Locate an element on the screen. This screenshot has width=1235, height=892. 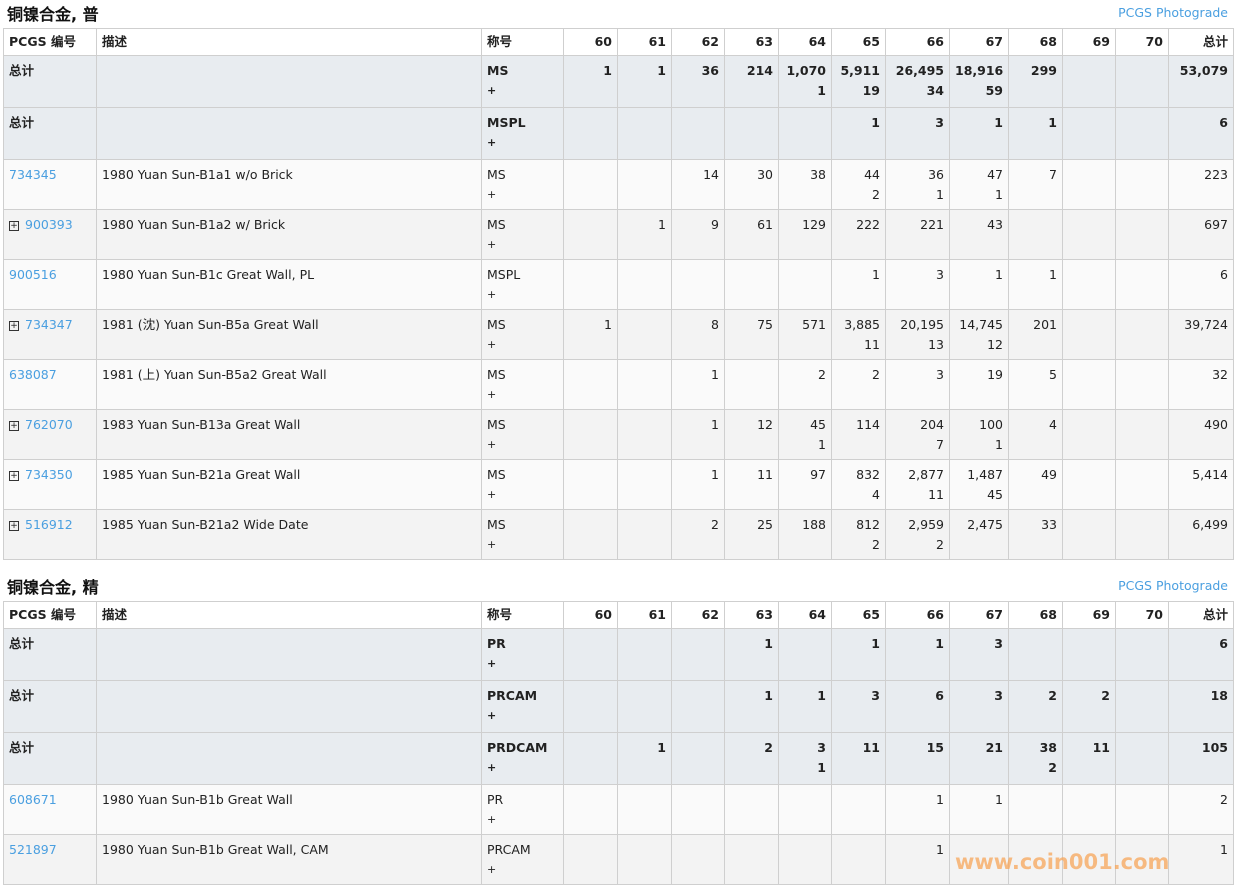
grade-cell: 100 1 is located at coordinates (979, 434).